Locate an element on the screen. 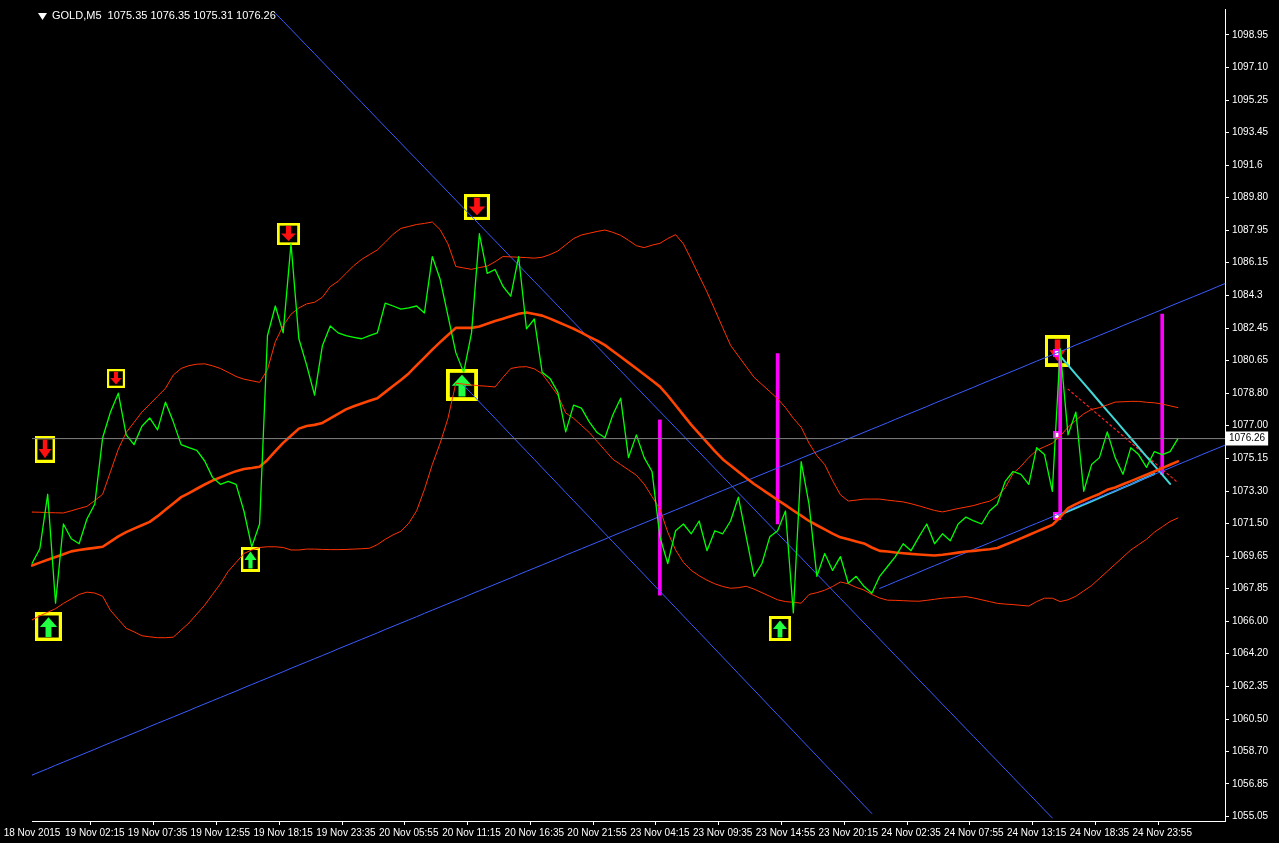 This screenshot has width=1279, height=843. x-tick-label: 19 Nov 07:35 is located at coordinates (157, 832).